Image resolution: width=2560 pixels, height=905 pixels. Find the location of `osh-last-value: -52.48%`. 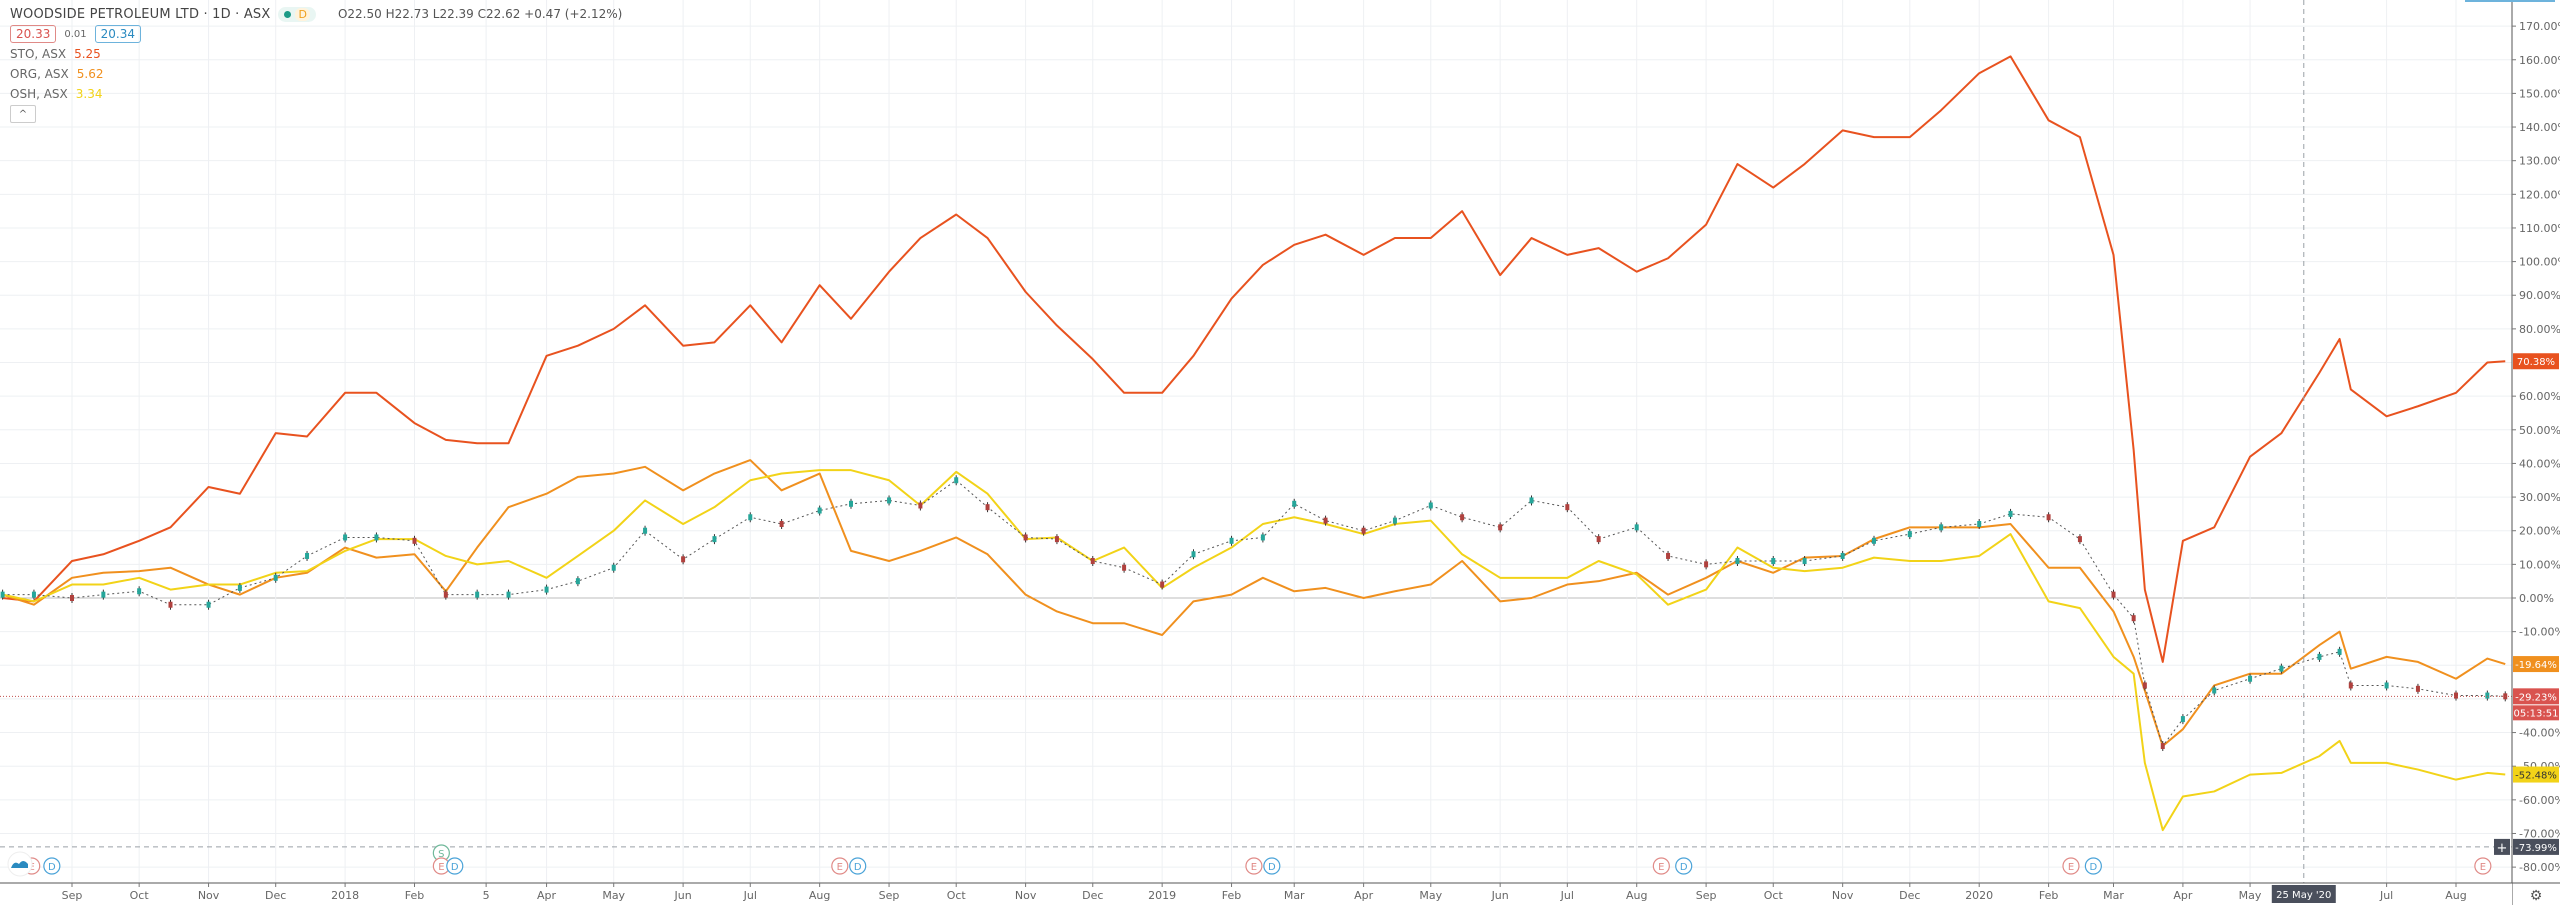

osh-last-value: -52.48% is located at coordinates (2536, 776).